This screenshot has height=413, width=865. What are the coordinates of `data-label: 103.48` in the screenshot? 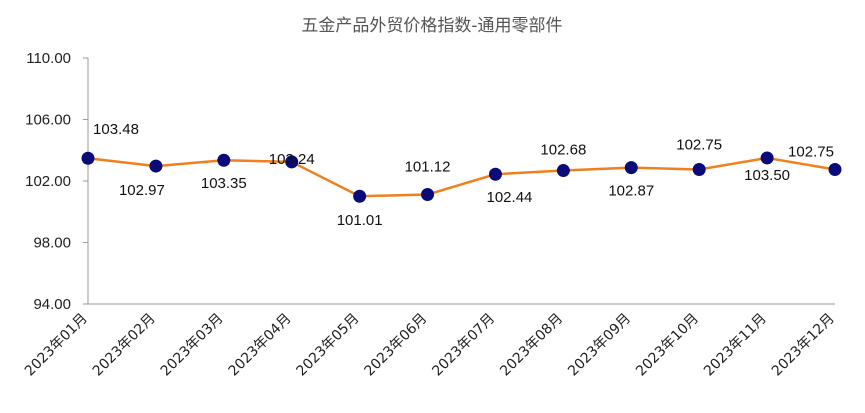 It's located at (116, 129).